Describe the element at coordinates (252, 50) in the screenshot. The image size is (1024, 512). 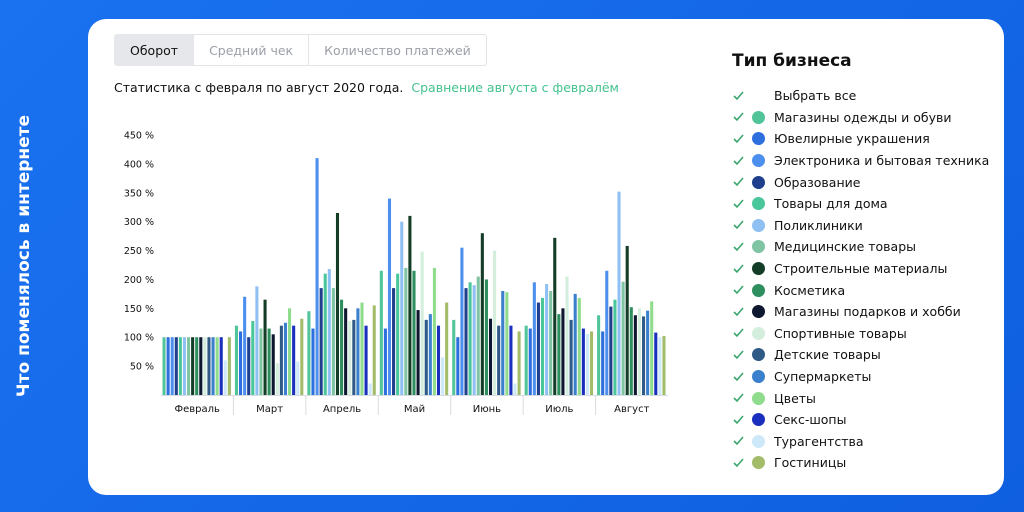
I see `tab-average-check: Средний чек` at that location.